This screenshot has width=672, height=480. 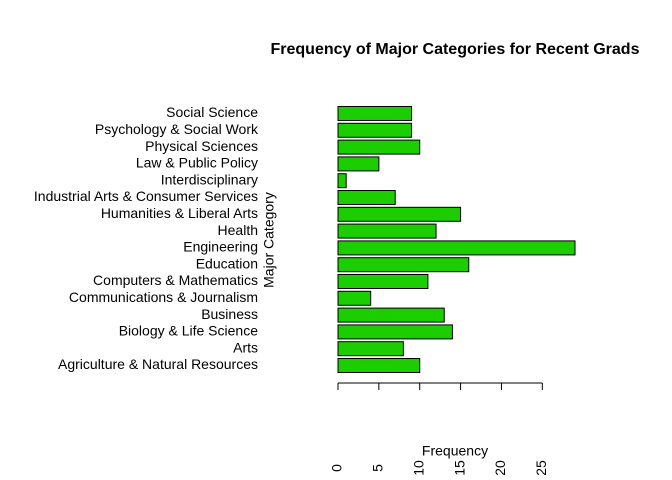 What do you see at coordinates (337, 468) in the screenshot?
I see `x-tick-label: 0` at bounding box center [337, 468].